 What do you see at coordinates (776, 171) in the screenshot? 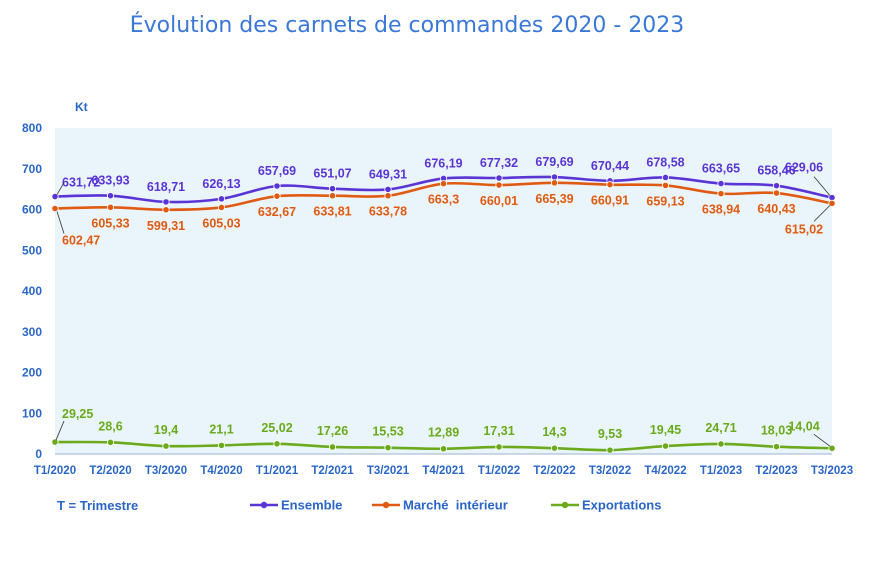
I see `data-label: 658,46` at bounding box center [776, 171].